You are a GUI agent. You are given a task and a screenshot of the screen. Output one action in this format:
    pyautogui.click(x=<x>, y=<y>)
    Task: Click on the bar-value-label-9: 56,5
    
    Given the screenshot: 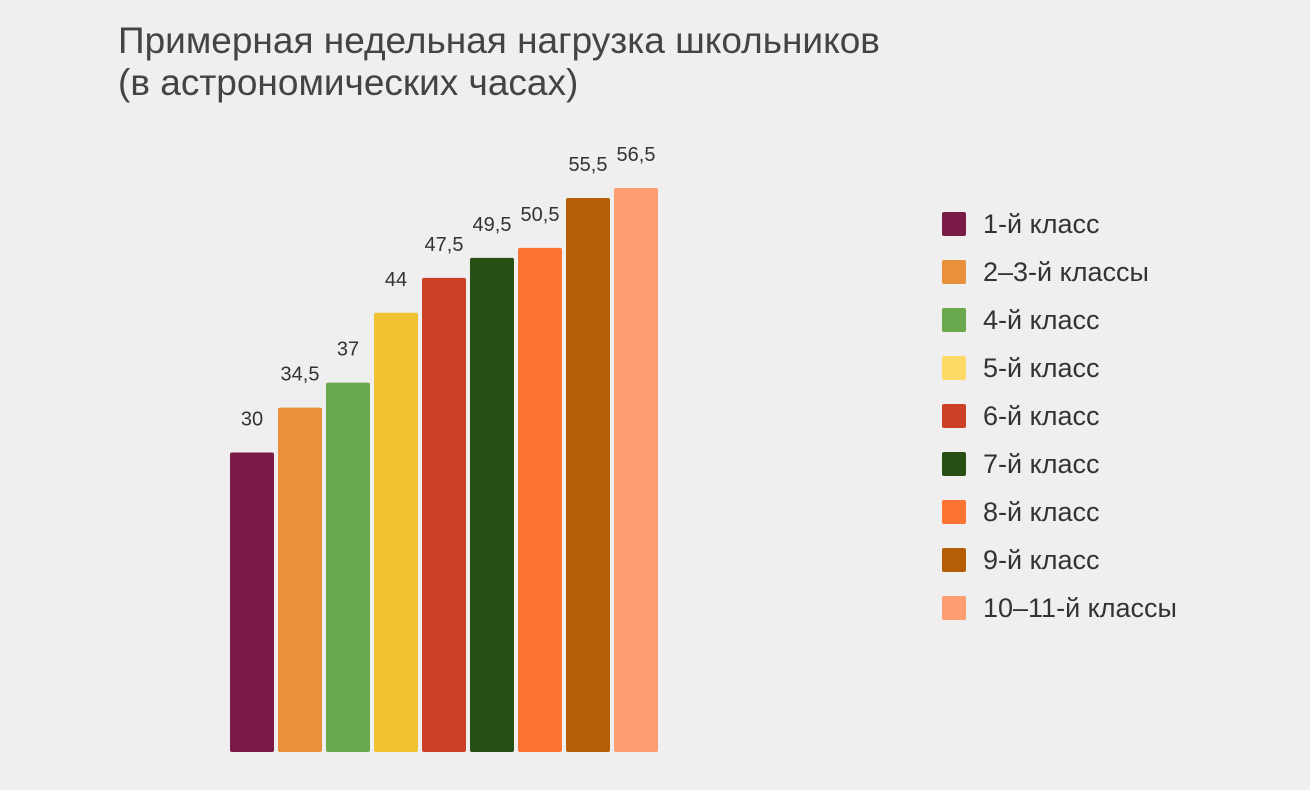 What is the action you would take?
    pyautogui.click(x=636, y=155)
    